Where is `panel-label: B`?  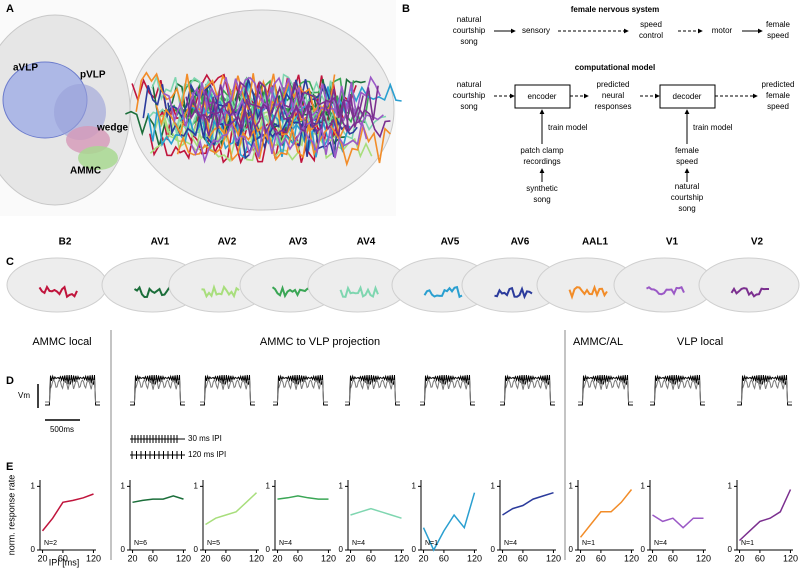 panel-label: B is located at coordinates (406, 9).